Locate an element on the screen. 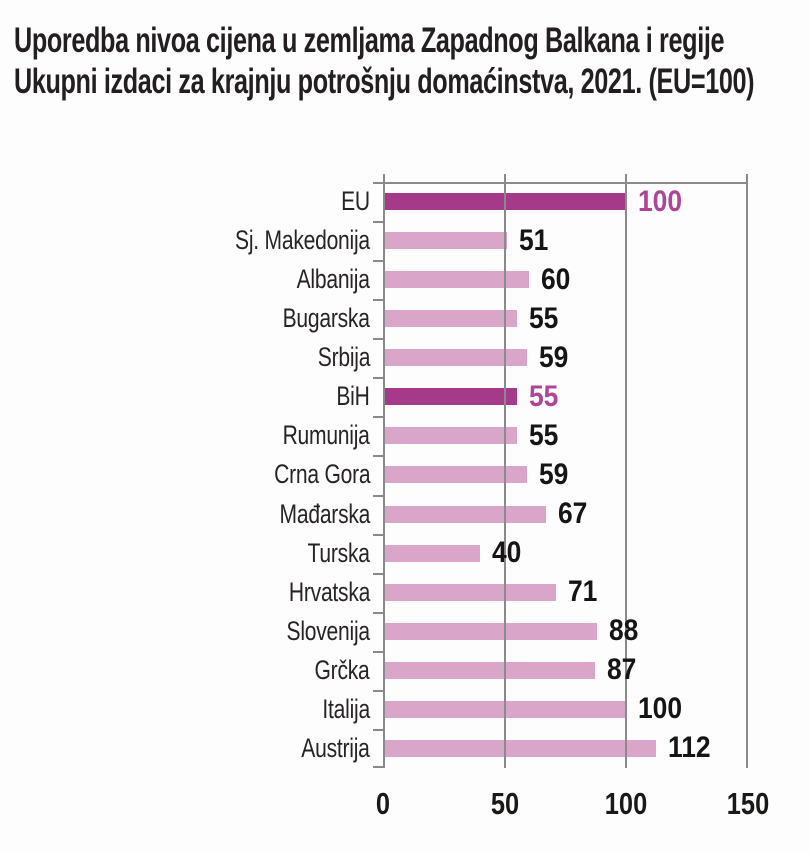 This screenshot has width=810, height=852. bar-row: Albanija 60 is located at coordinates (522, 279).